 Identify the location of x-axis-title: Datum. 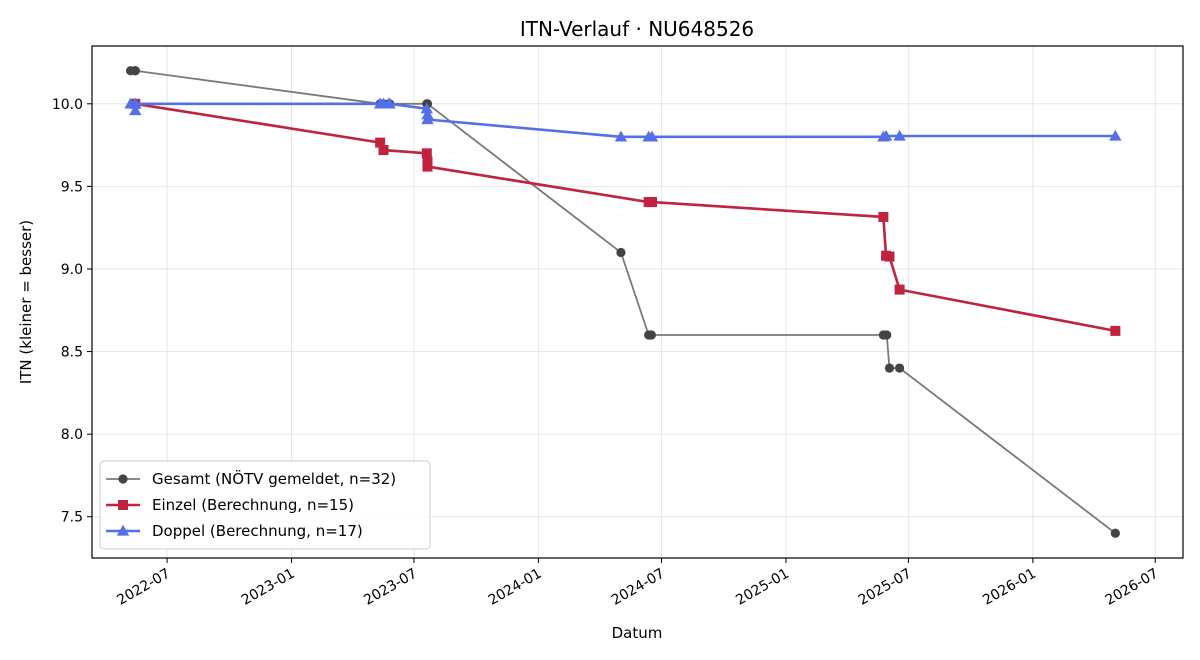
(637, 633).